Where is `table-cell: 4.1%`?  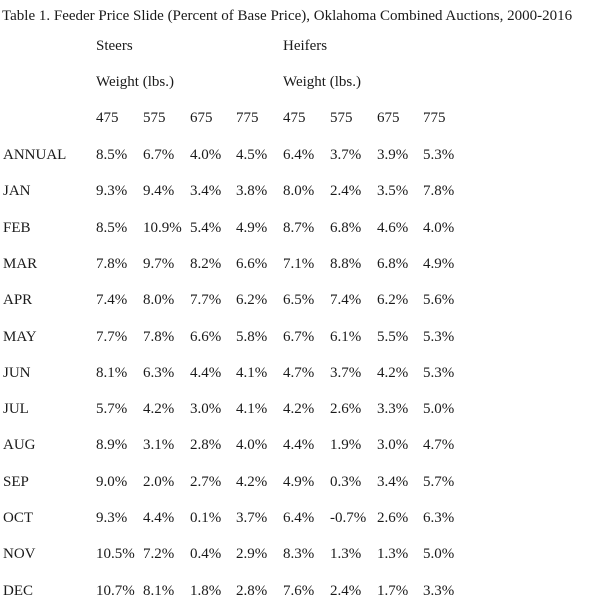 table-cell: 4.1% is located at coordinates (252, 373).